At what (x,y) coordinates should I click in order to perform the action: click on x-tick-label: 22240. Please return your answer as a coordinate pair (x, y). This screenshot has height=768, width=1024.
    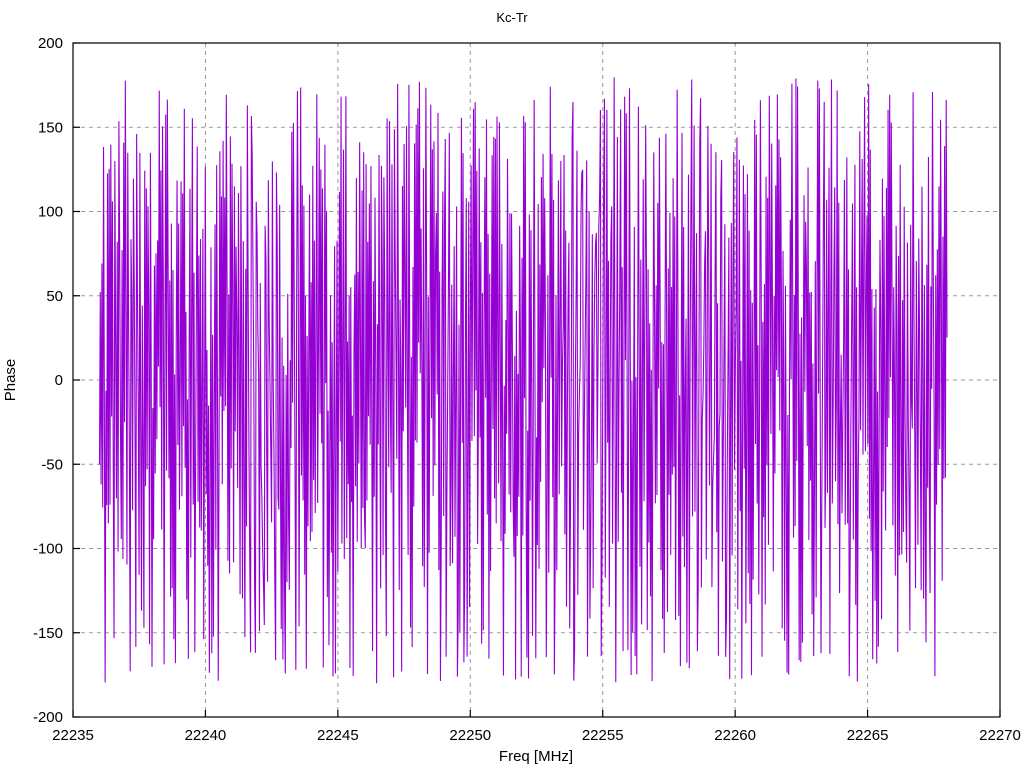
    Looking at the image, I should click on (206, 735).